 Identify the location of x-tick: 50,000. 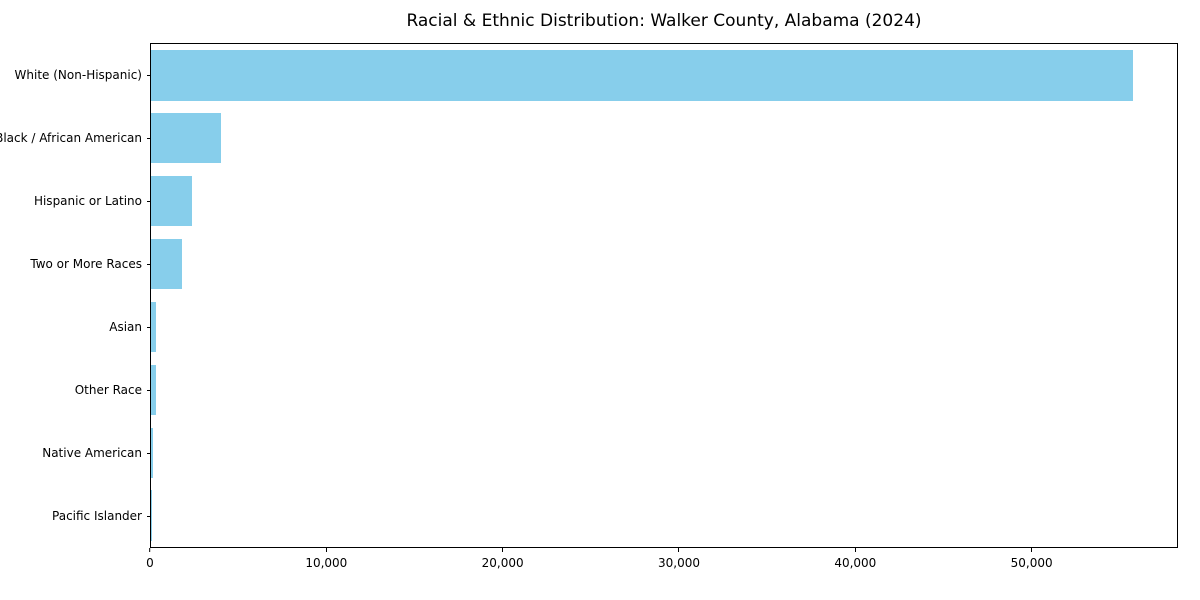
(1032, 559).